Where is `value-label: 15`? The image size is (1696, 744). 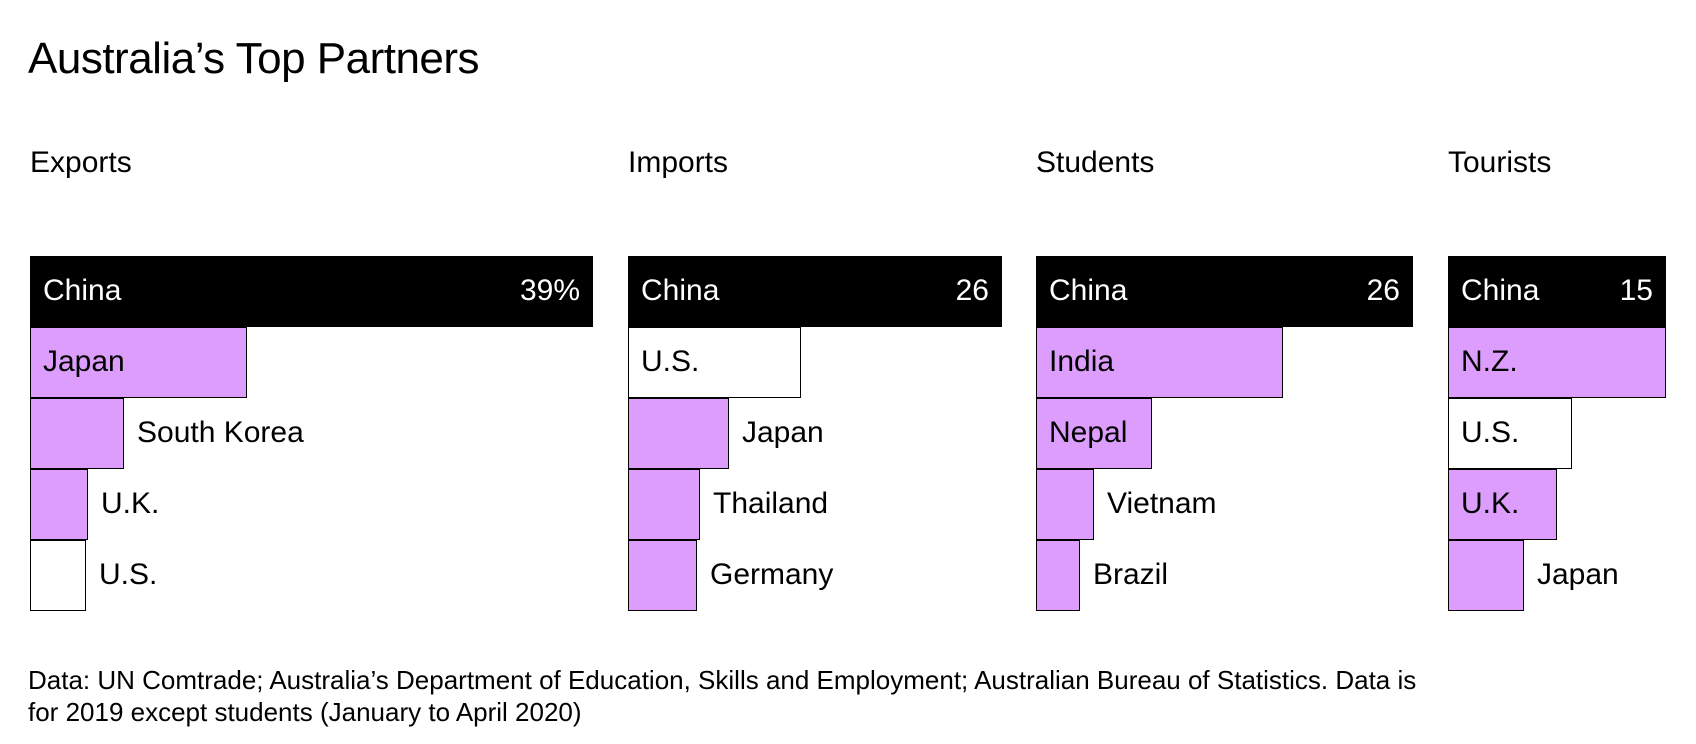
value-label: 15 is located at coordinates (1636, 290).